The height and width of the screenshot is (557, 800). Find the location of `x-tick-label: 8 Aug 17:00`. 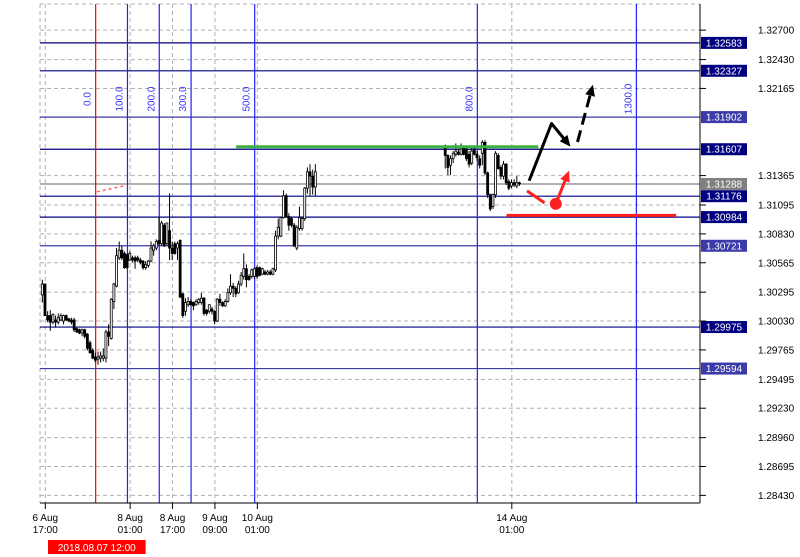

x-tick-label: 8 Aug 17:00 is located at coordinates (173, 524).